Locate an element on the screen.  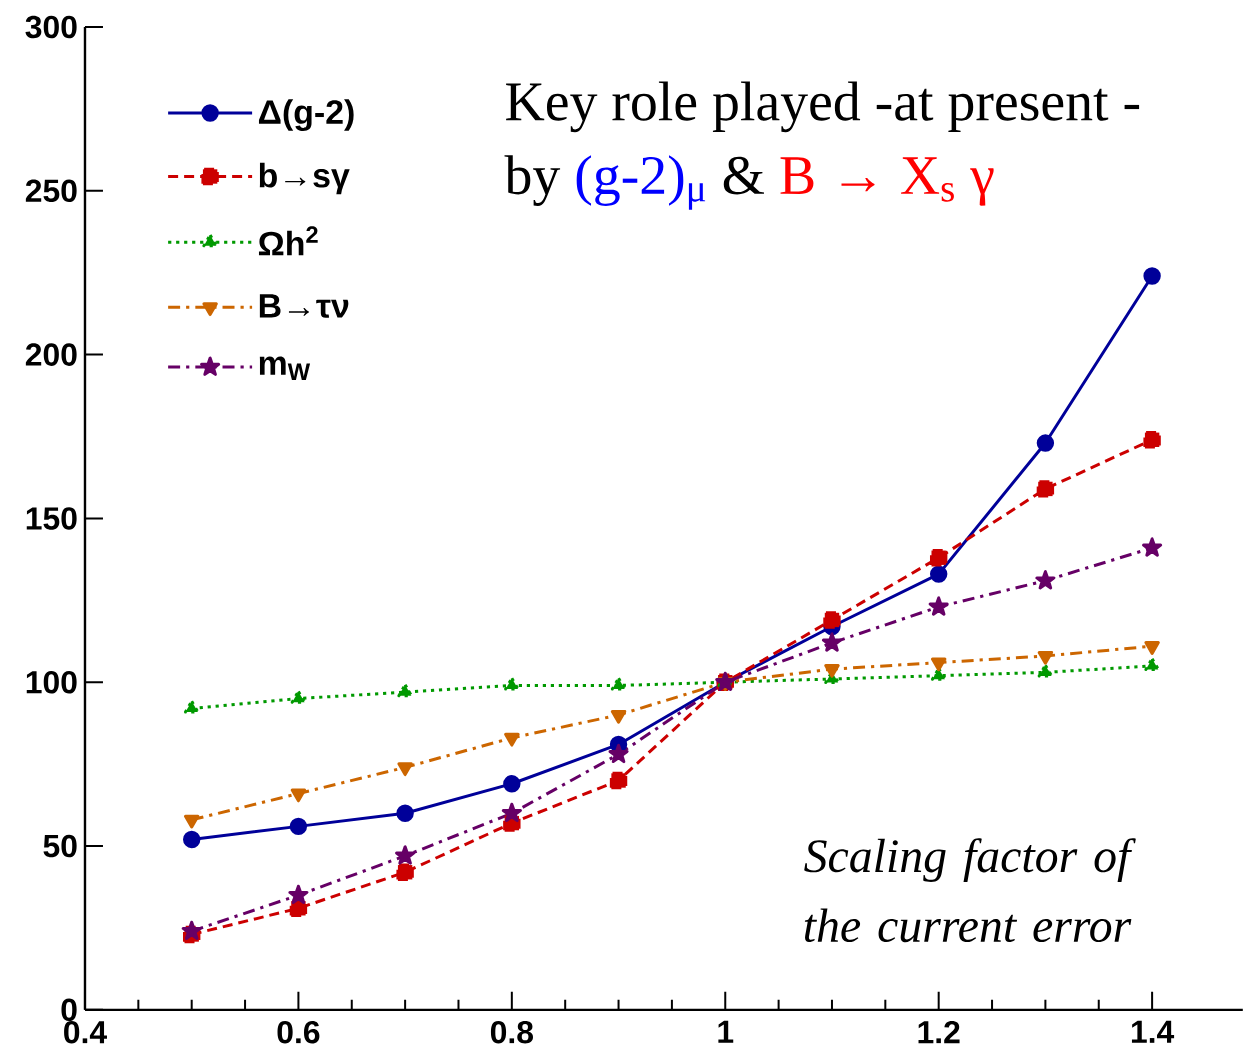
annotation: by is located at coordinates (532, 180).